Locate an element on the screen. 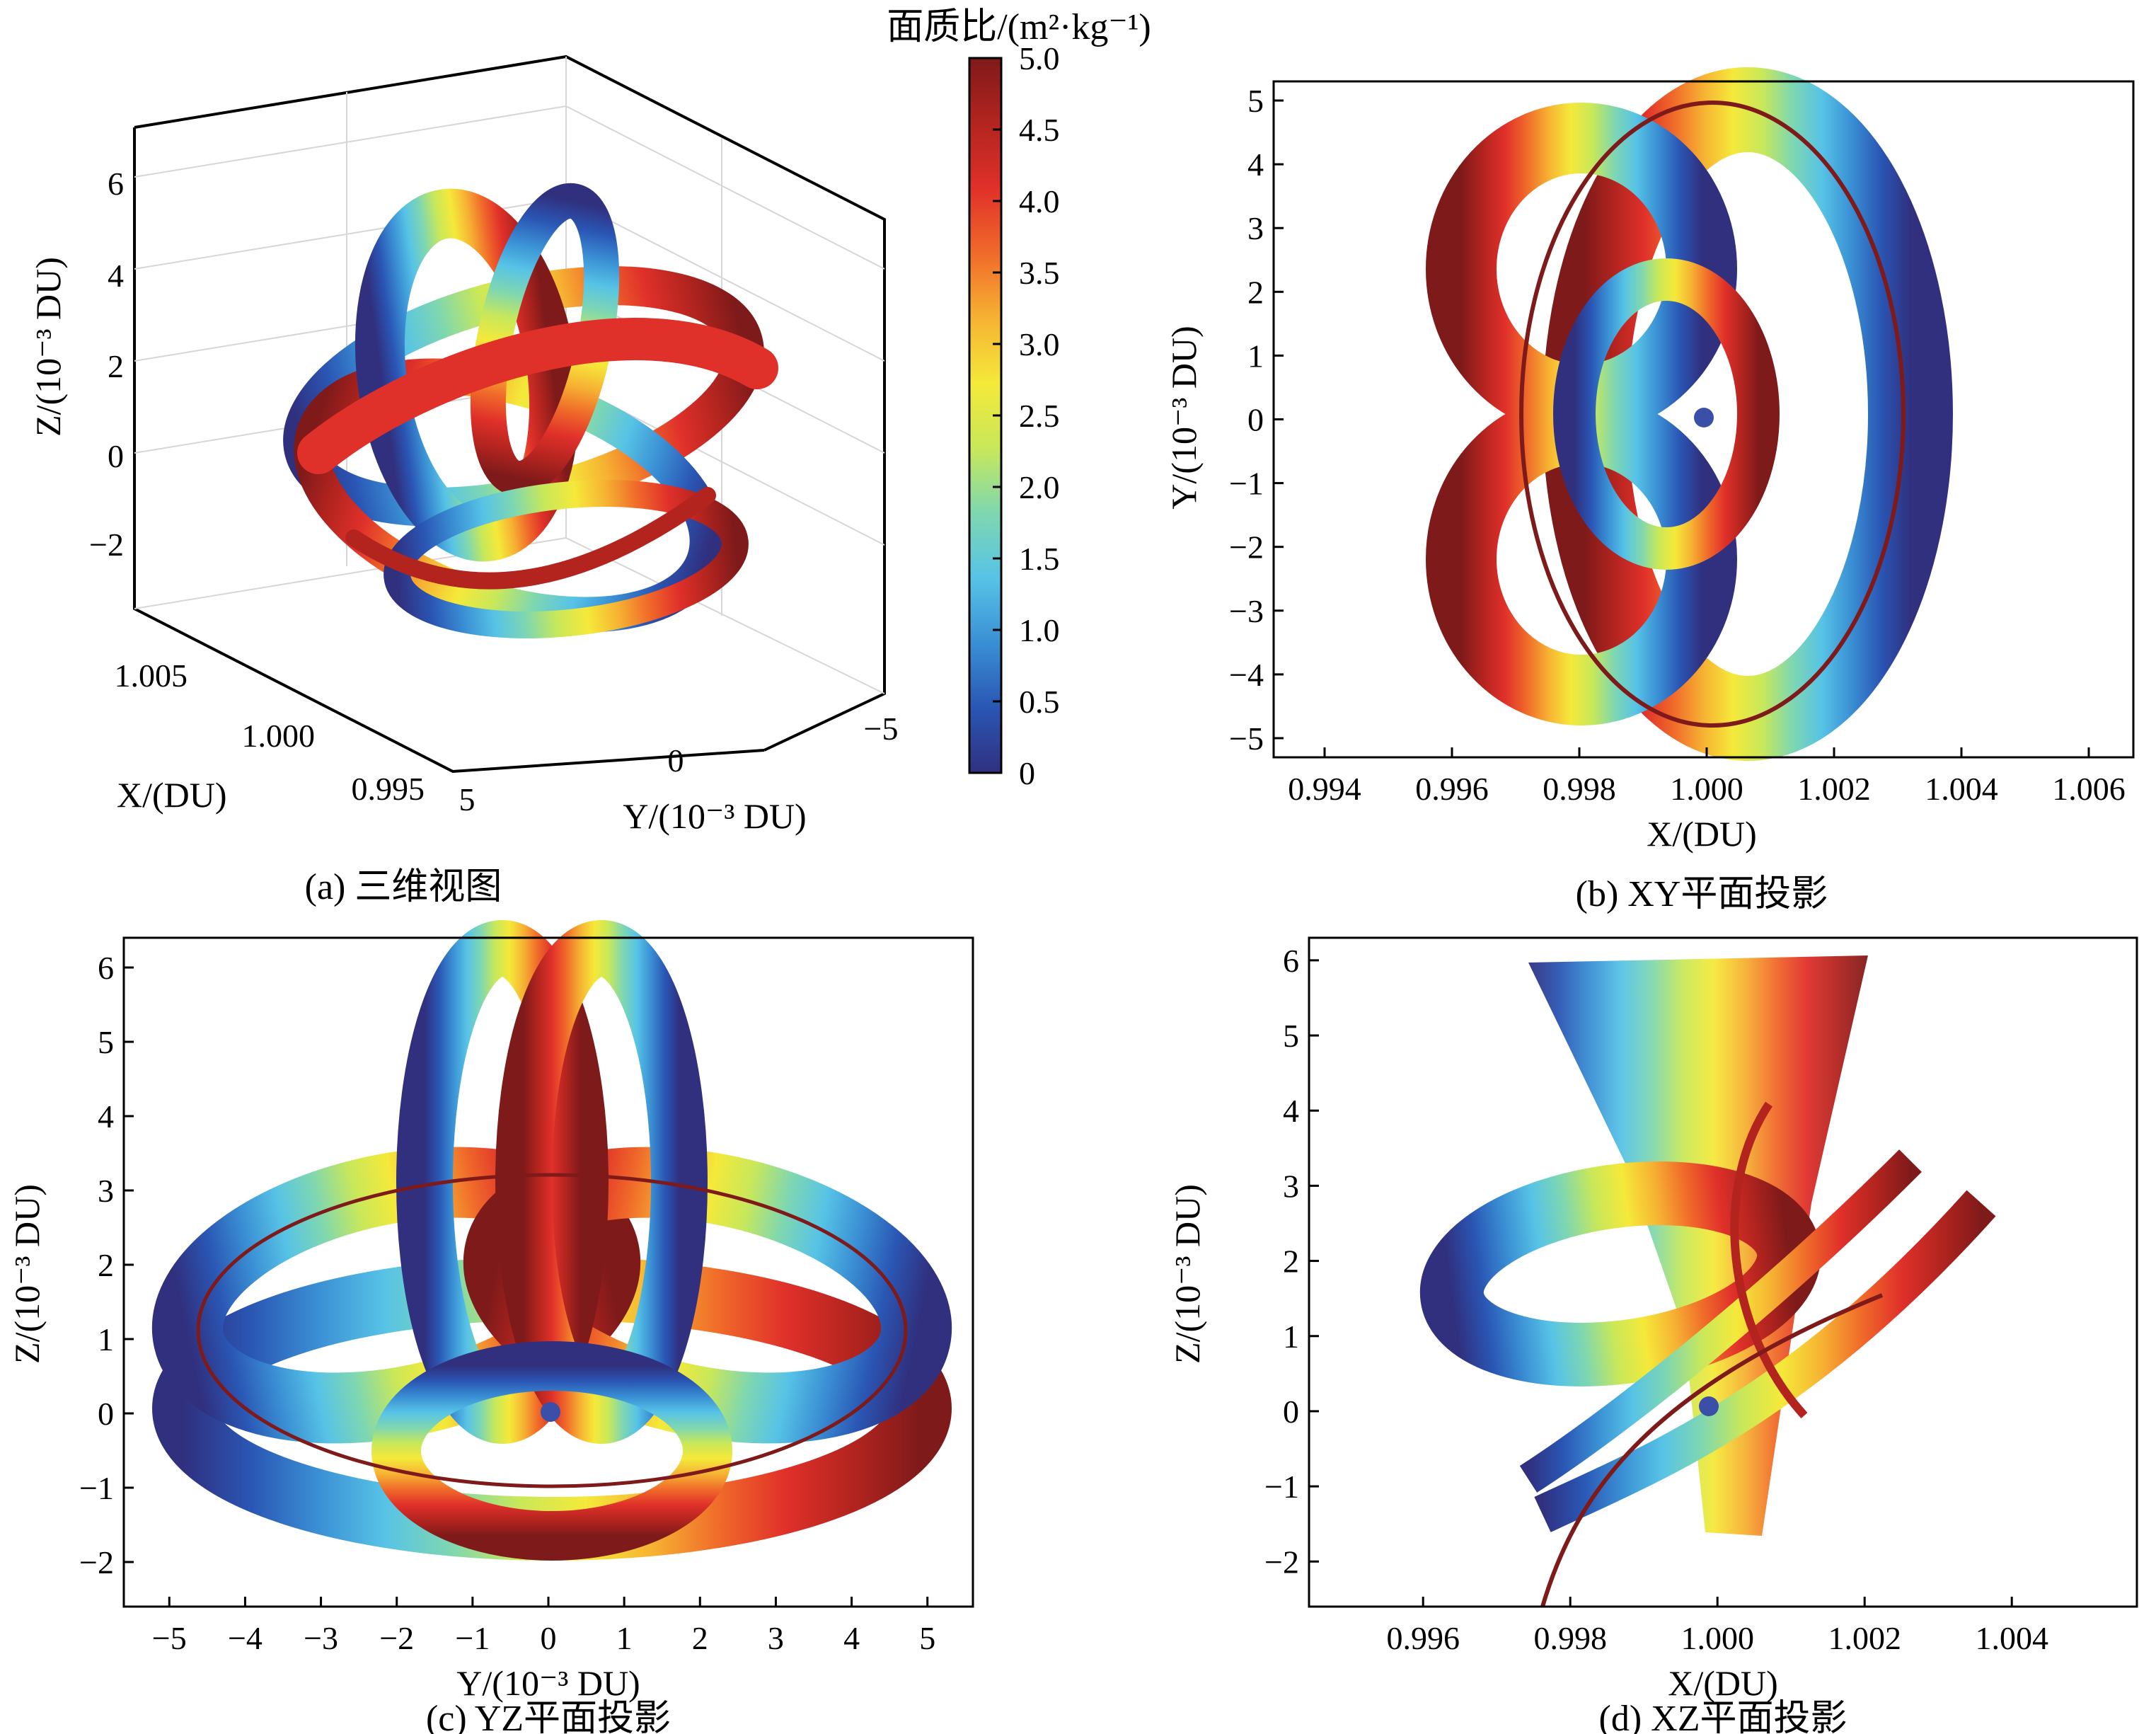 This screenshot has height=1734, width=2156. colorbar-tick-label: 3.5 is located at coordinates (1039, 273).